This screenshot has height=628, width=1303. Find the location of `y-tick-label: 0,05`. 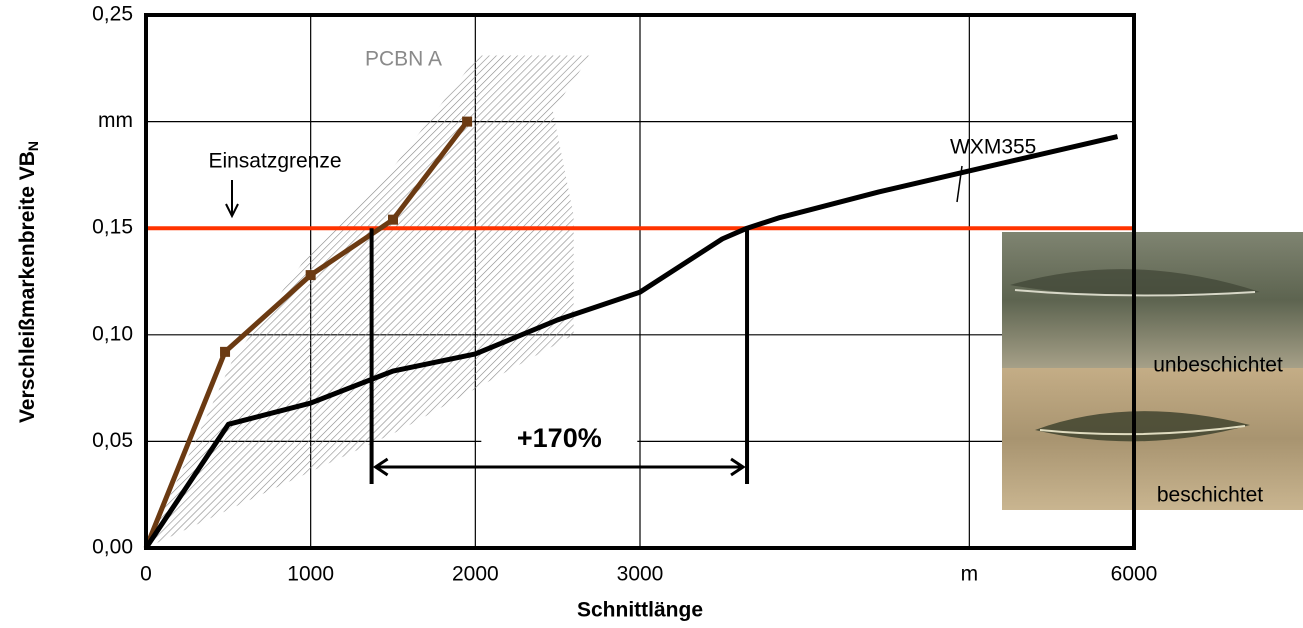

y-tick-label: 0,05 is located at coordinates (112, 440).